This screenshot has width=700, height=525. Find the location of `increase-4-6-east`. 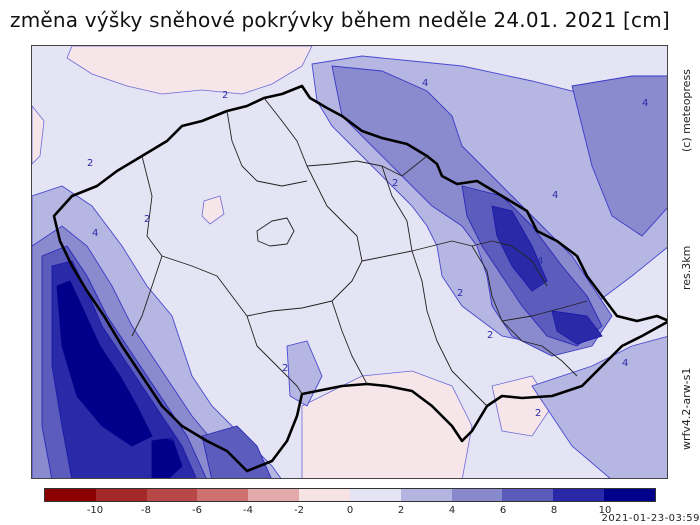

increase-4-6-east is located at coordinates (619, 156).